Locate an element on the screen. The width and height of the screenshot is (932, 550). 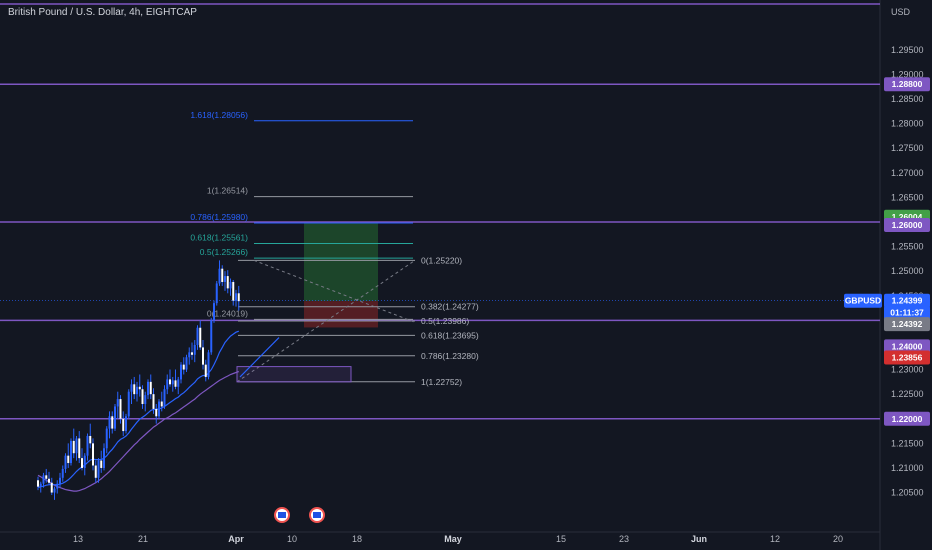
trend-line is located at coordinates (259, 357).